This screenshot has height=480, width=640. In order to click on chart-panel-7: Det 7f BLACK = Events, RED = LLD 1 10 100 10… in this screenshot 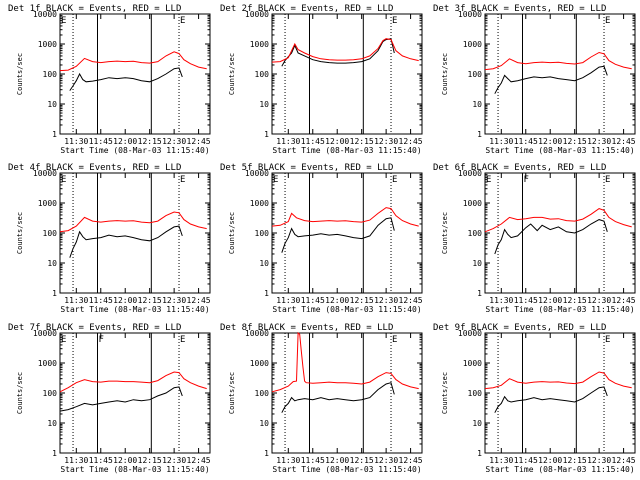, I will do `click(109, 398)`.